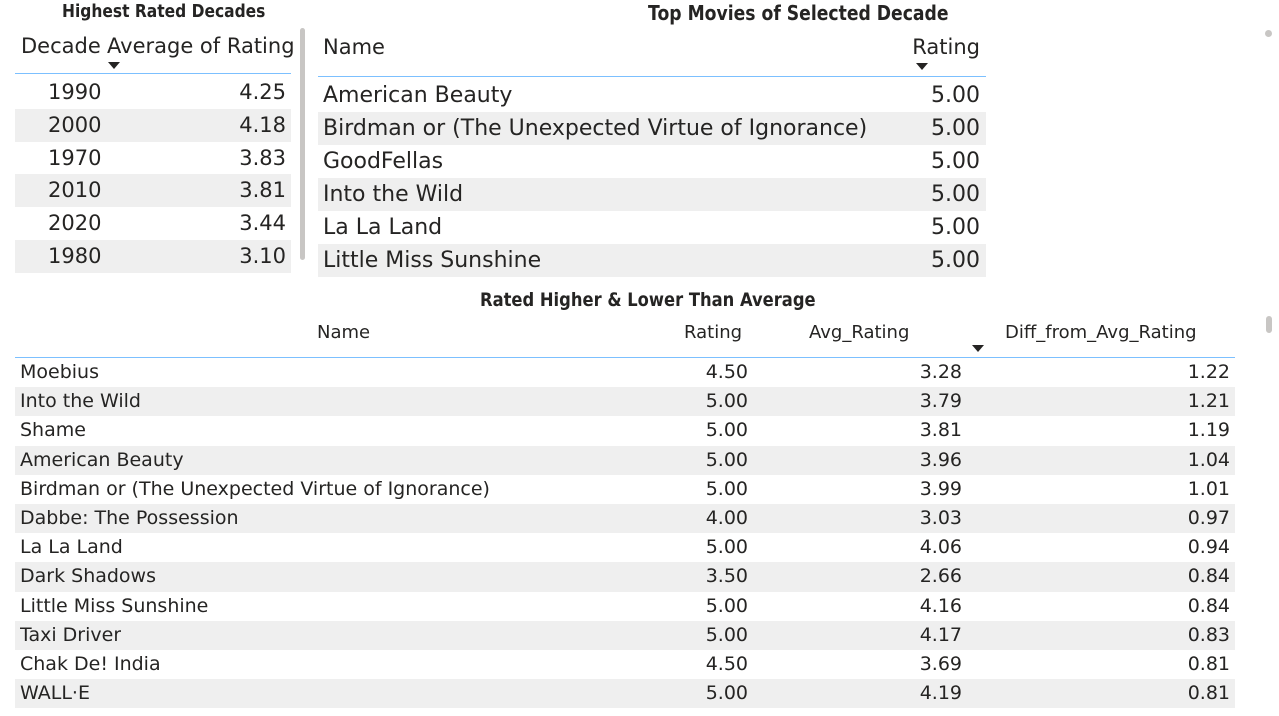 This screenshot has height=716, width=1279. Describe the element at coordinates (625, 430) in the screenshot. I see `rated-row: Shame 5.00 3.81 1.19` at that location.